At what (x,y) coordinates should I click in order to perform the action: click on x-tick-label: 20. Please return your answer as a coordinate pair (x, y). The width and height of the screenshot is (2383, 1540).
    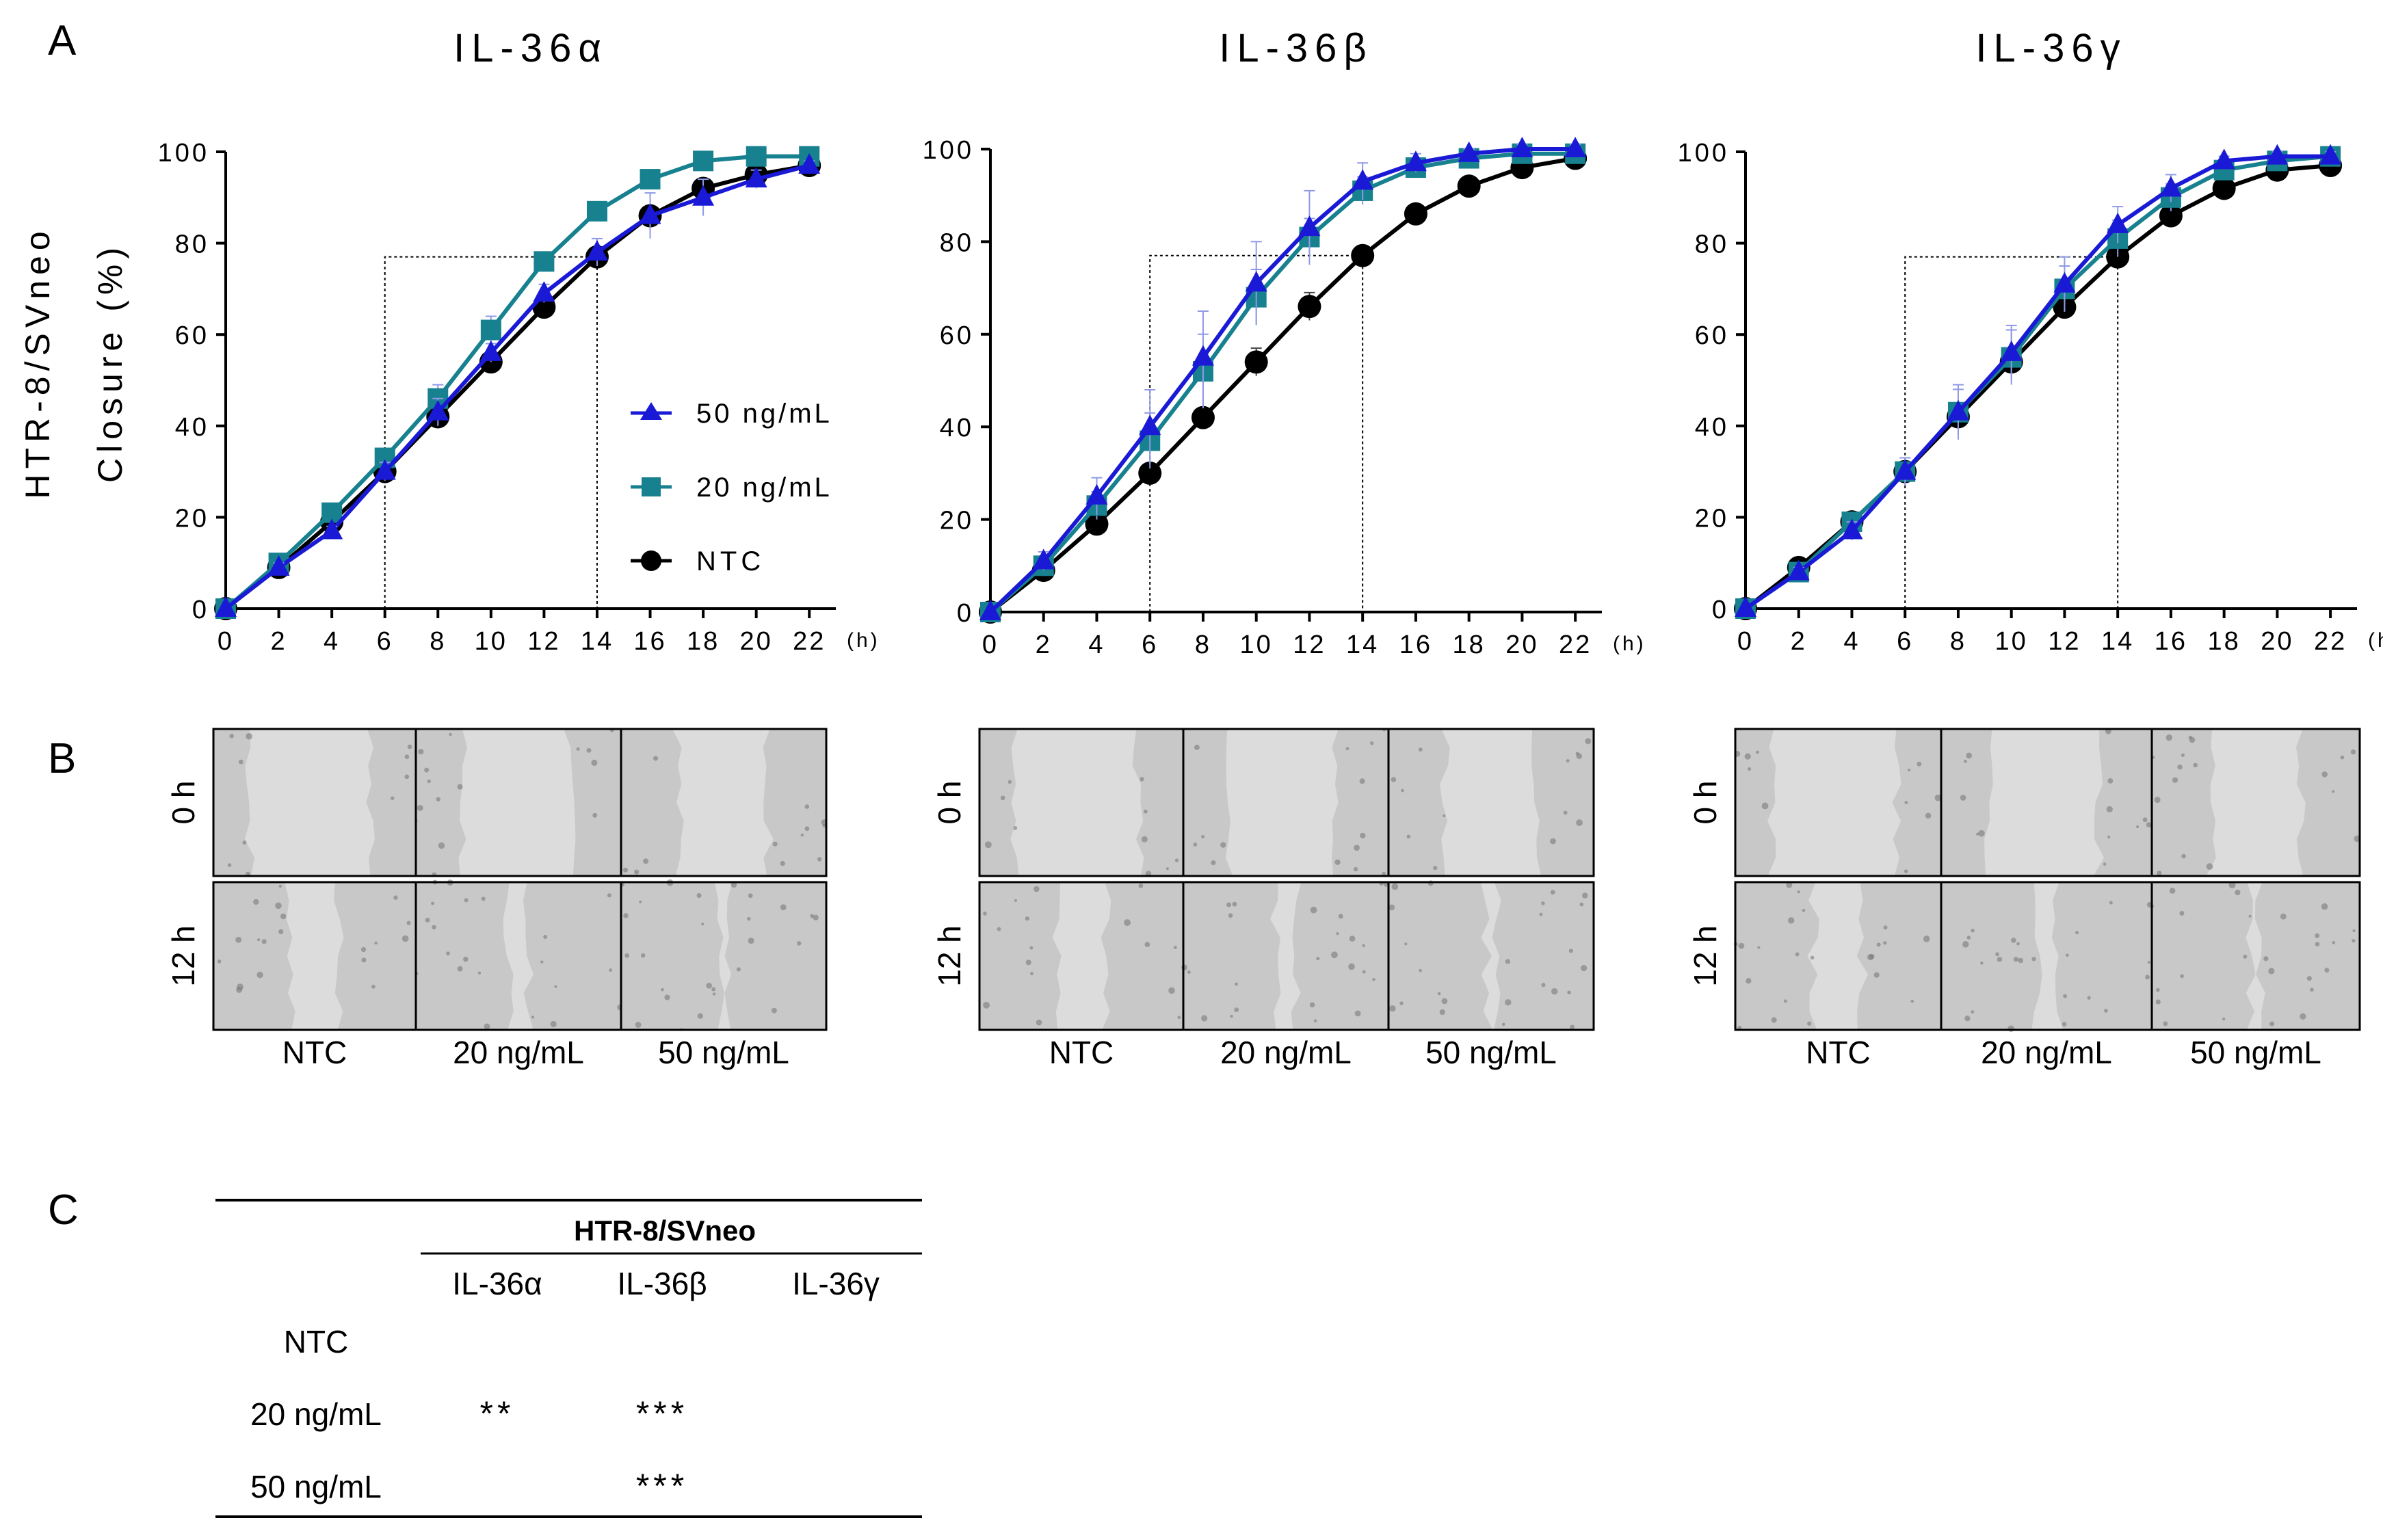
    Looking at the image, I should click on (1521, 644).